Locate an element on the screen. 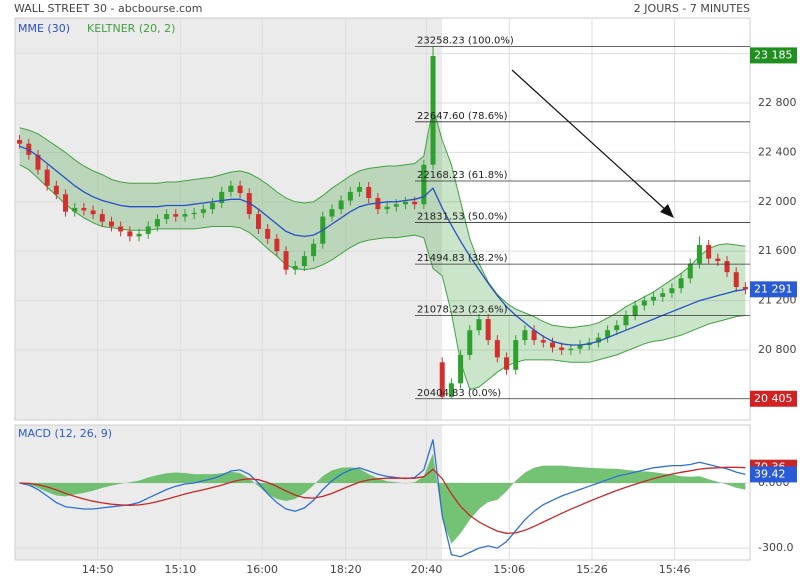 The width and height of the screenshot is (800, 580). x-tick-label: 14:50 is located at coordinates (98, 569).